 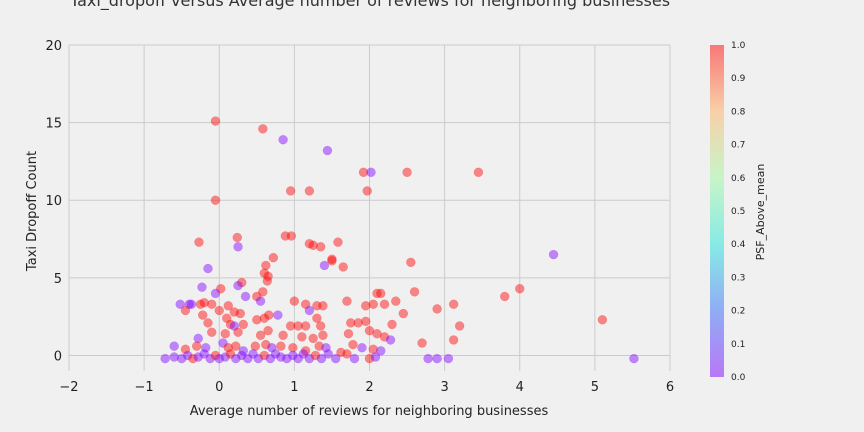 I want to click on colorbar-tick-label: 0.0, so click(x=738, y=378).